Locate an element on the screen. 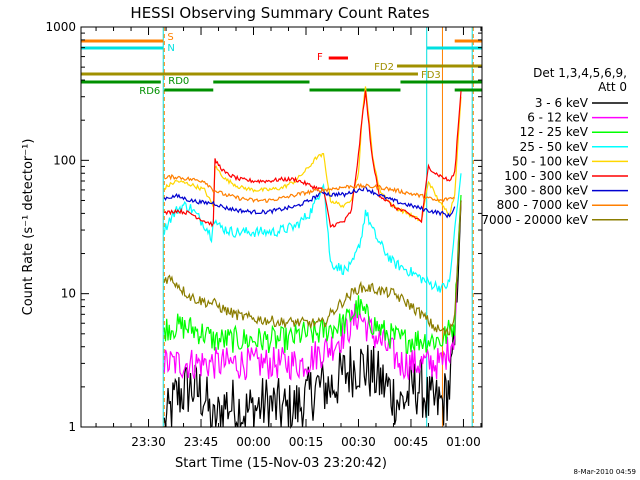  legend-subtitle: Att 0 is located at coordinates (612, 87).